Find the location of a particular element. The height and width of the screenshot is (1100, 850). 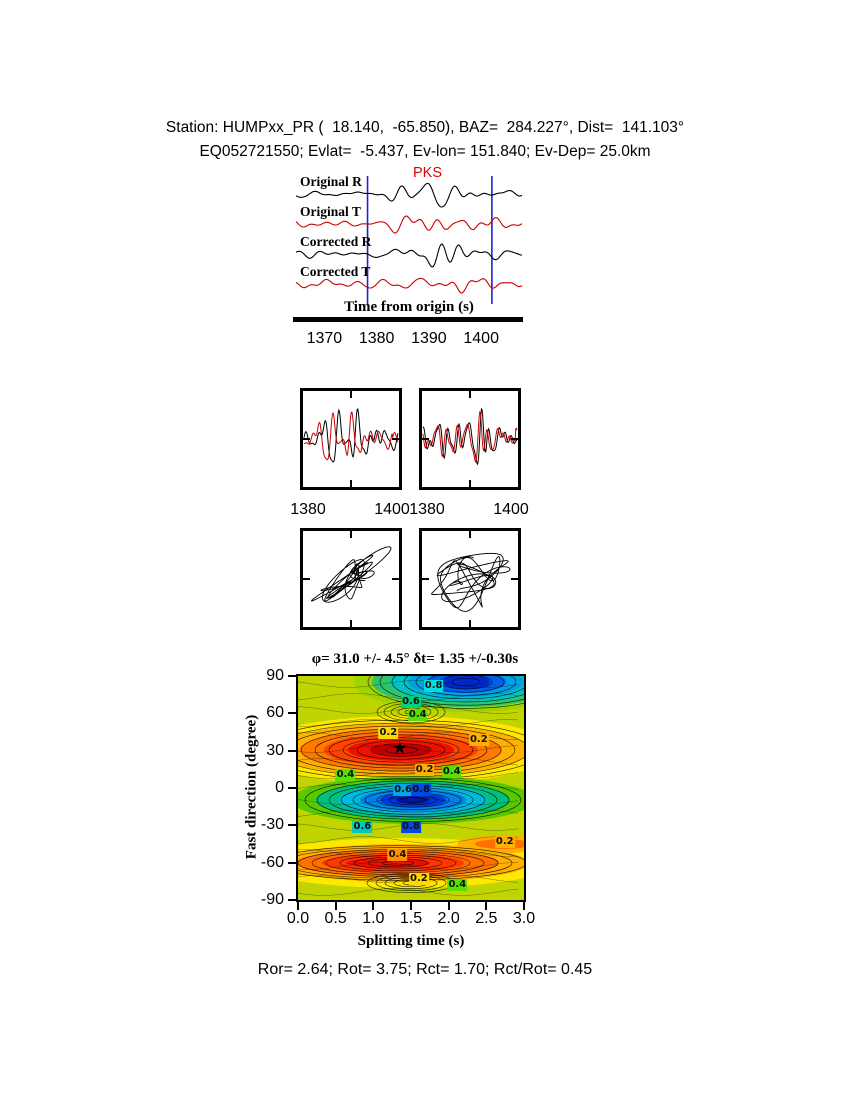

trace-label-corrected-r: Corrected R is located at coordinates (336, 241).